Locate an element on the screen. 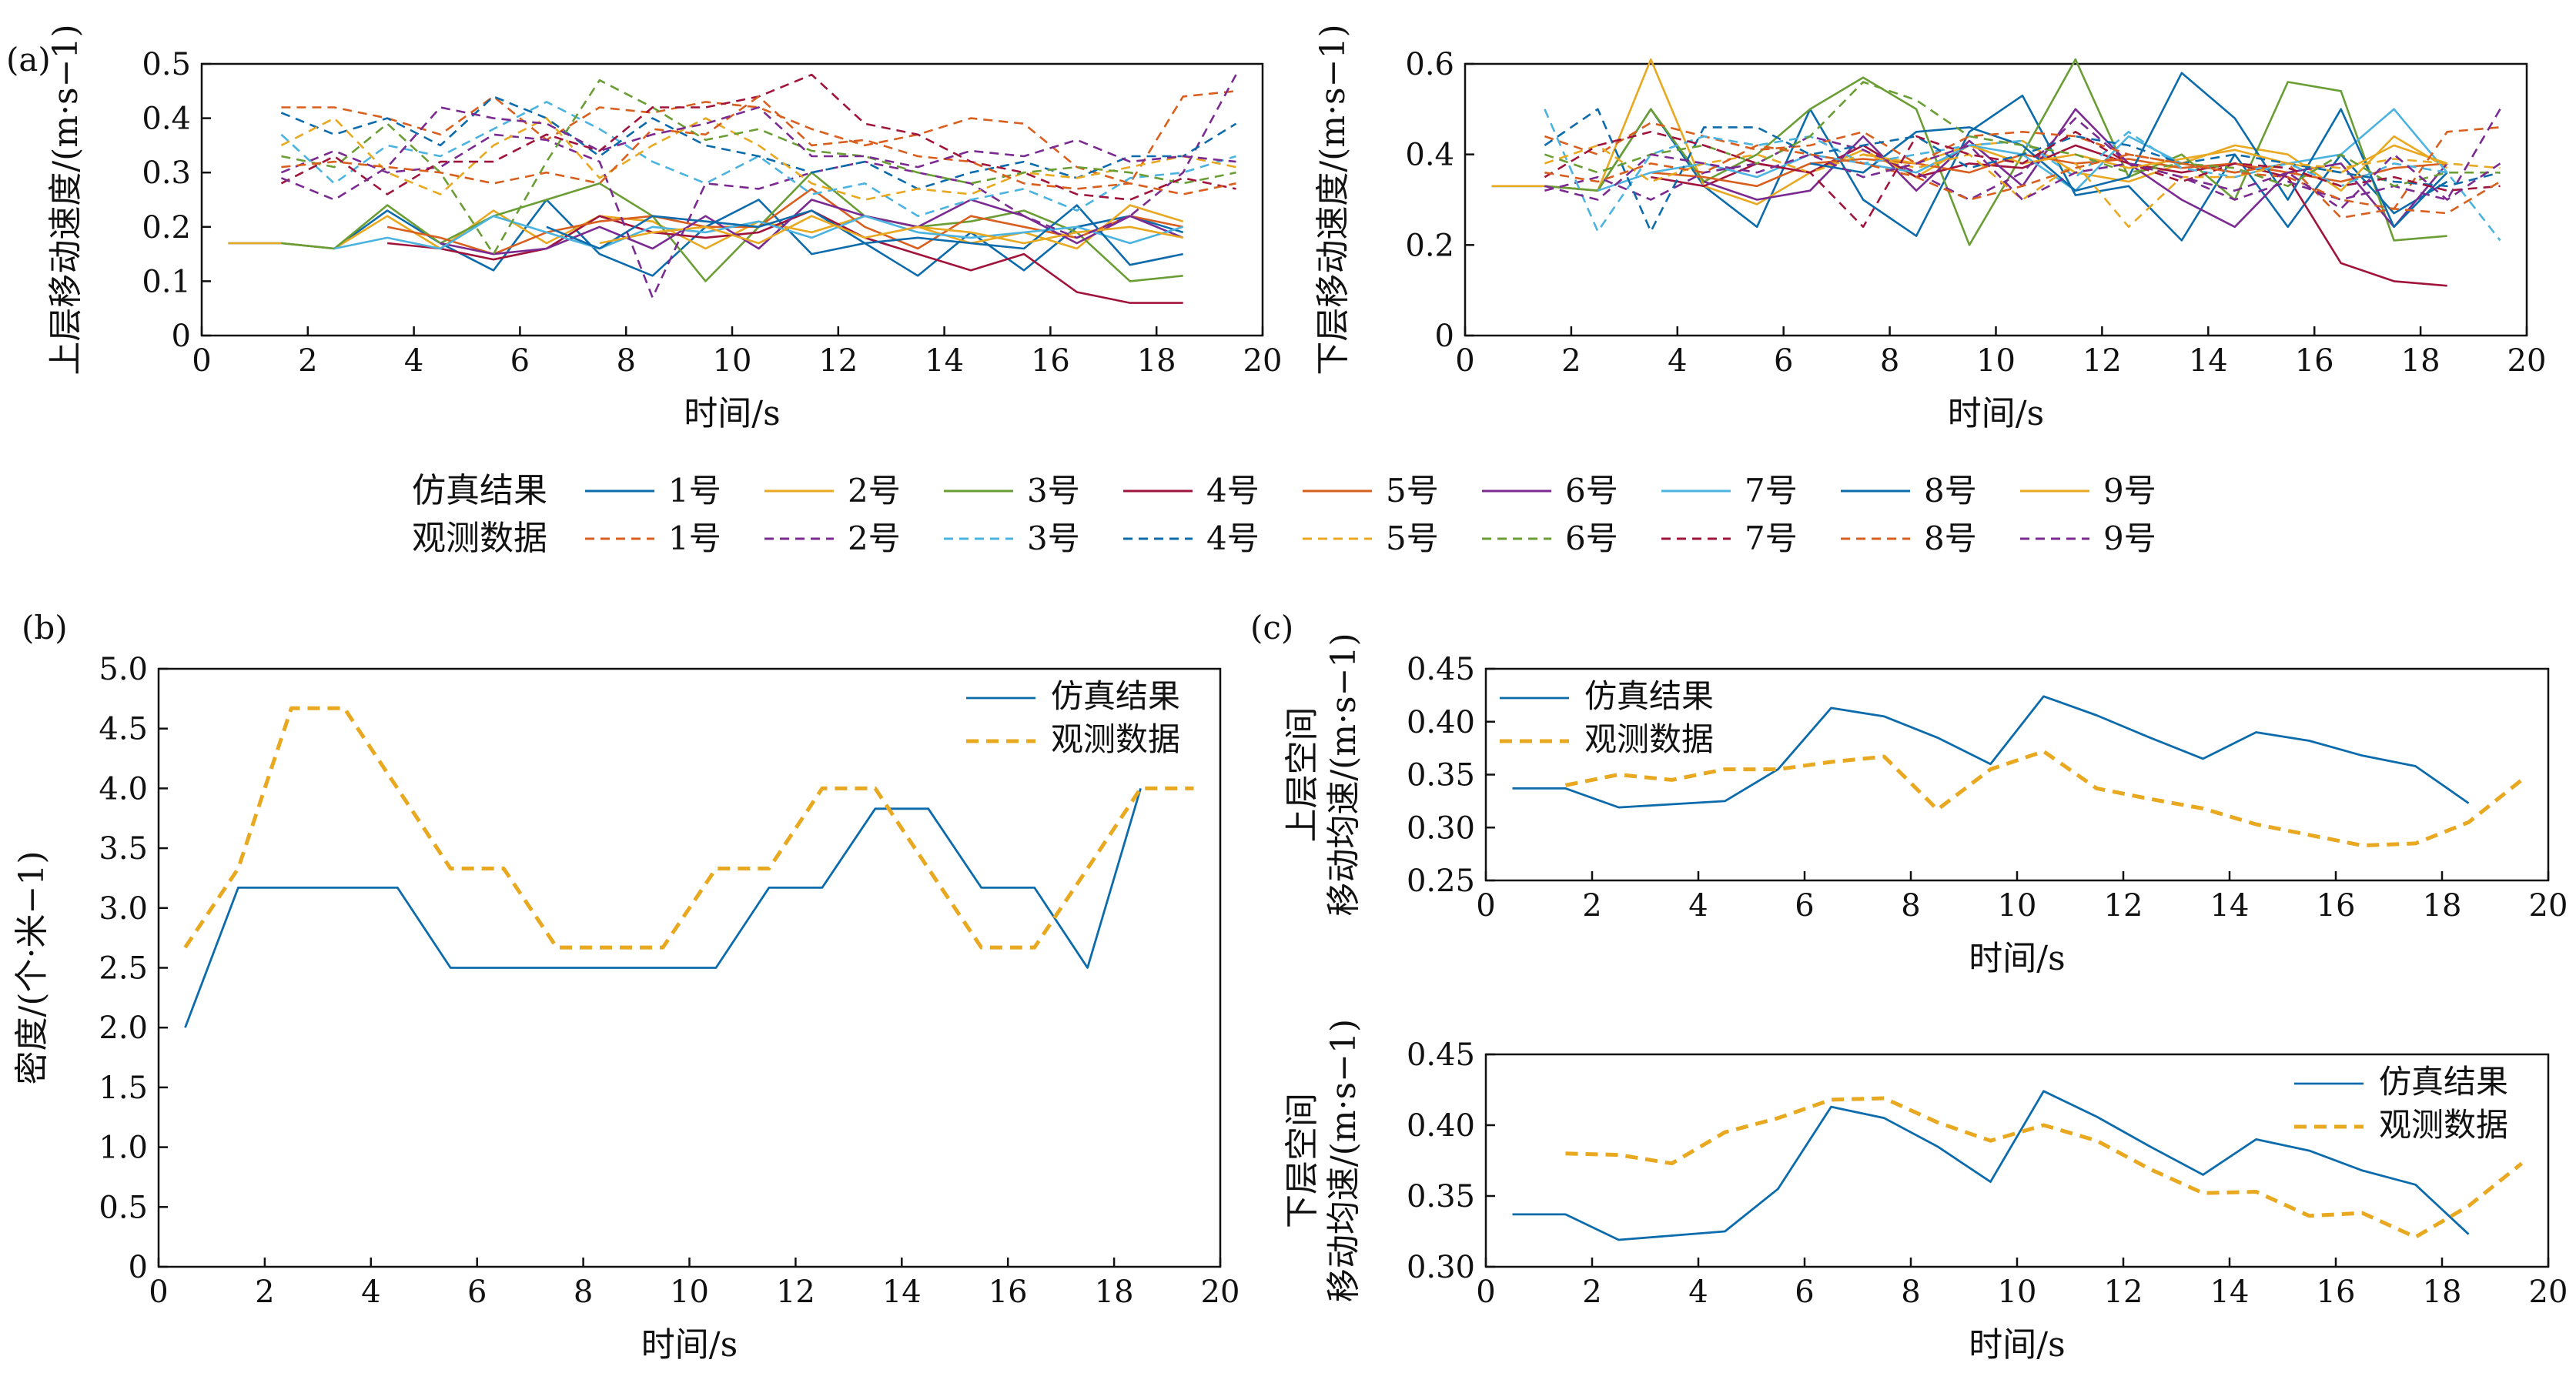 The height and width of the screenshot is (1383, 2576). legend-label-sim: 7号 is located at coordinates (1772, 491).